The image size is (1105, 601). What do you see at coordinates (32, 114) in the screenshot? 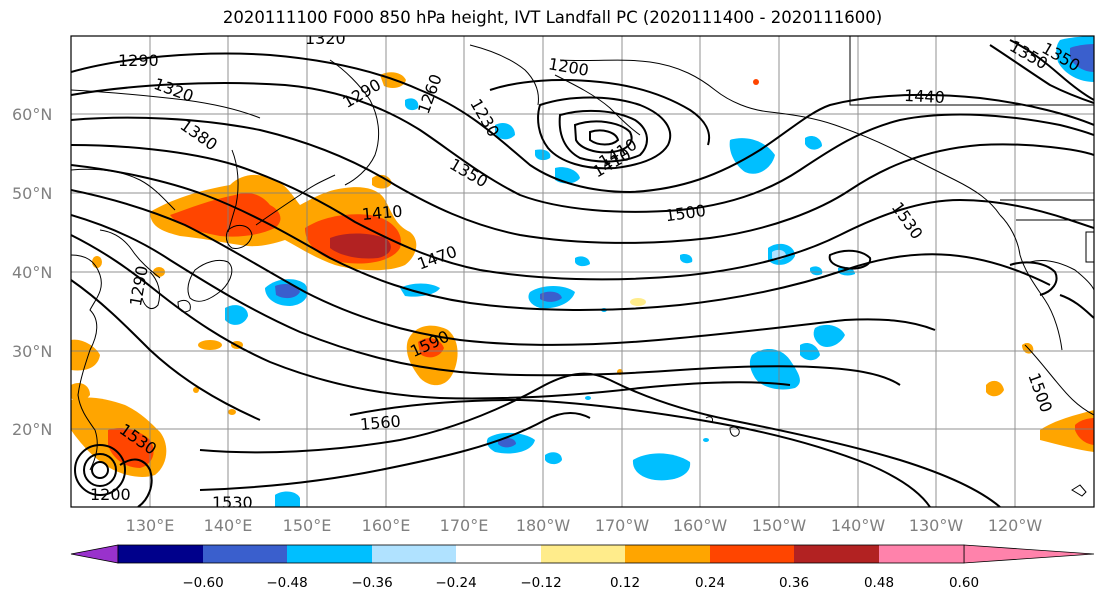
I see `lat-label-60n: 60°N` at bounding box center [32, 114].